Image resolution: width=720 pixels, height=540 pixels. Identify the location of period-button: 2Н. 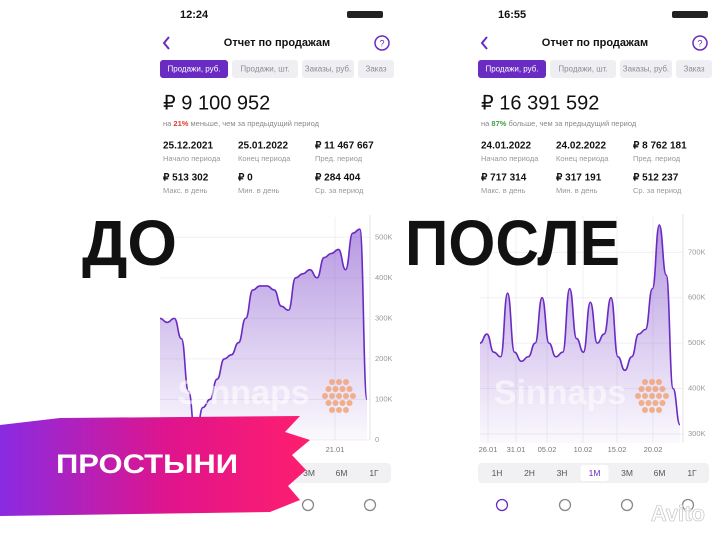
(529, 473).